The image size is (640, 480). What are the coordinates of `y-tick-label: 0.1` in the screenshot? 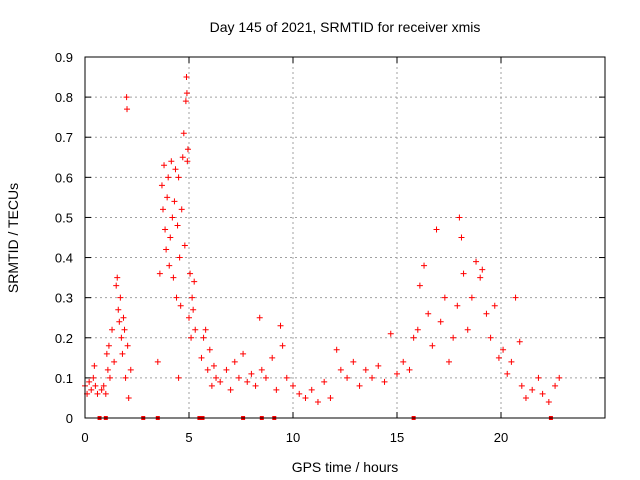 It's located at (64, 378).